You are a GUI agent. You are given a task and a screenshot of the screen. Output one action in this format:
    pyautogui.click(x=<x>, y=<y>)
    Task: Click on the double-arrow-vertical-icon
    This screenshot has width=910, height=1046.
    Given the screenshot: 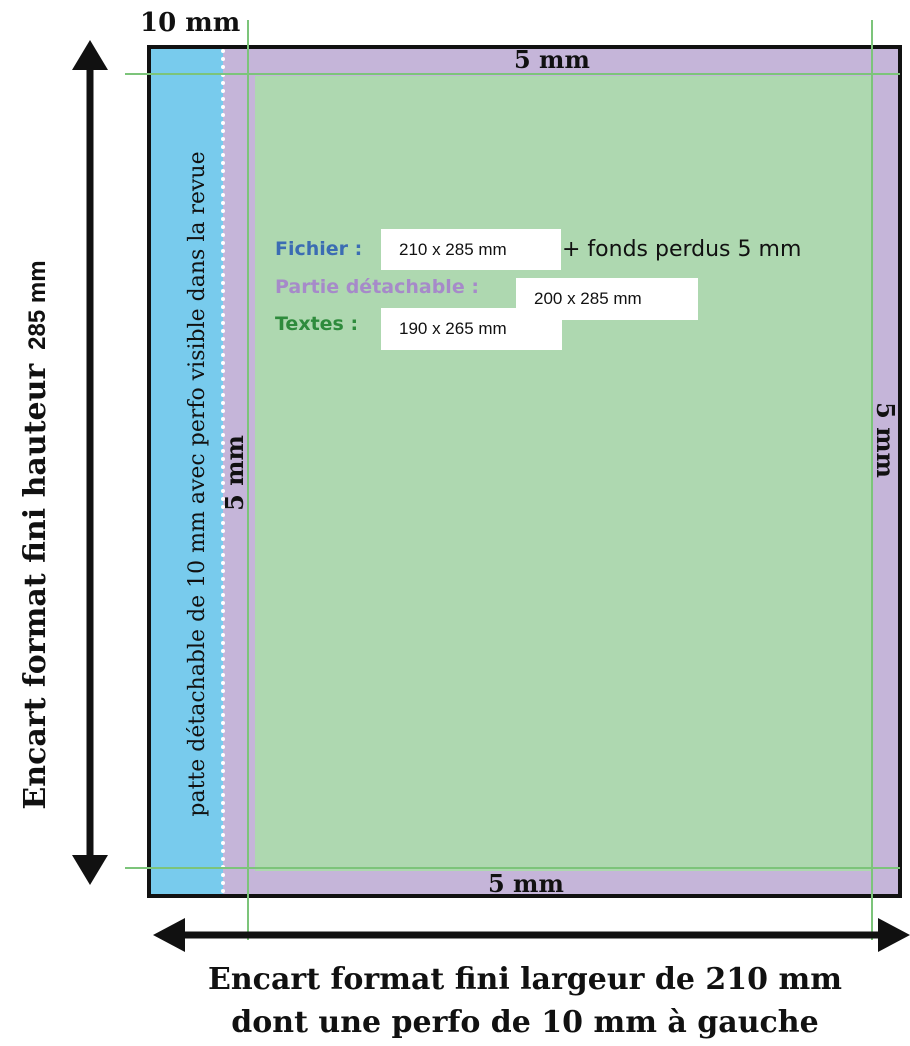 What is the action you would take?
    pyautogui.click(x=90, y=462)
    